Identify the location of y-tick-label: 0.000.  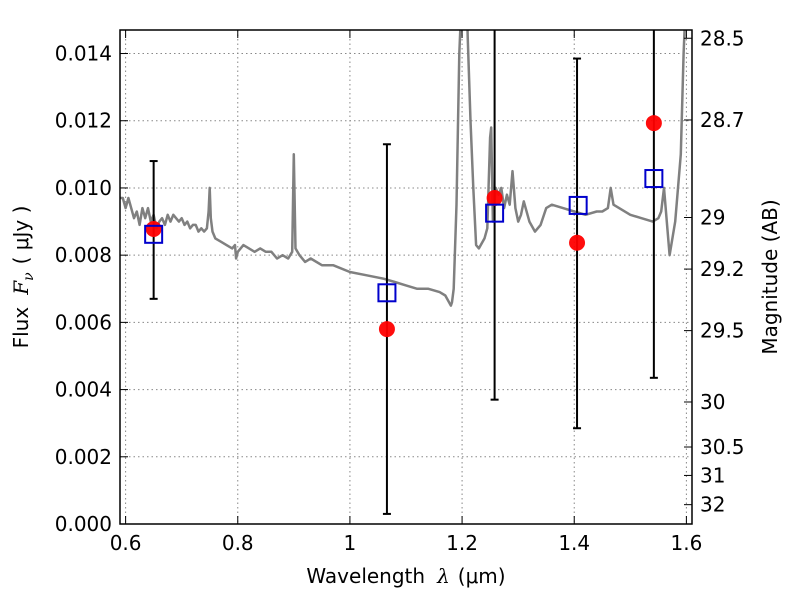
(83, 524).